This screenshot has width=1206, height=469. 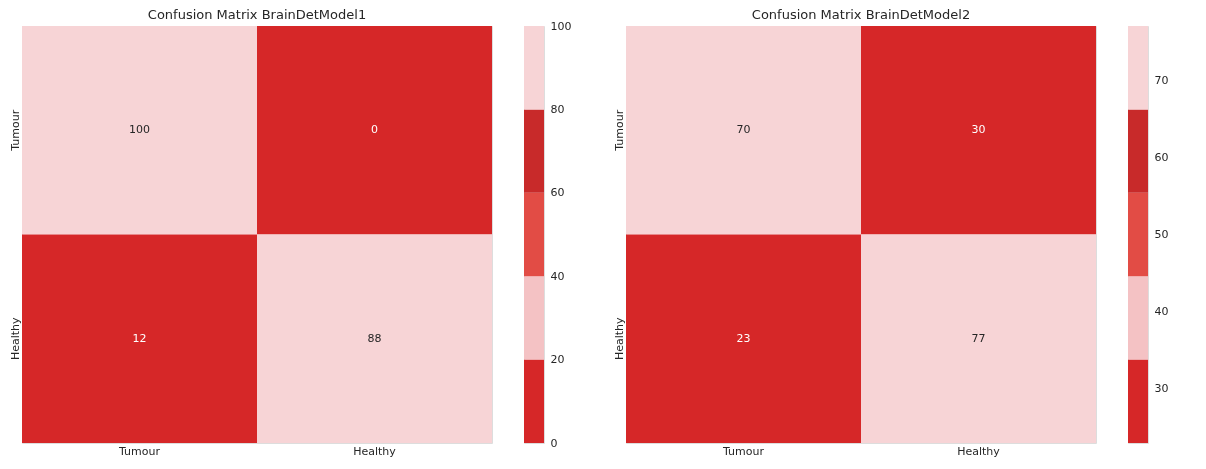 What do you see at coordinates (139, 338) in the screenshot?
I see `data-label: 12` at bounding box center [139, 338].